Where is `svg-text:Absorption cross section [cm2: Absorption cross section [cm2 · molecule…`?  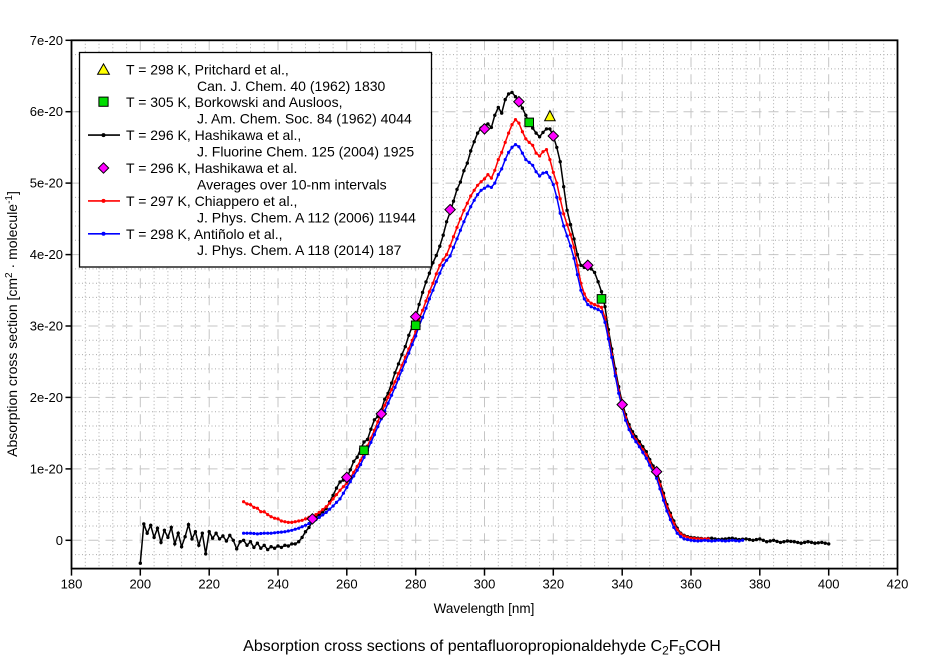
svg-text:Absorption cross section [cm2: Absorption cross section [cm2 · molecule… is located at coordinates (12, 324).